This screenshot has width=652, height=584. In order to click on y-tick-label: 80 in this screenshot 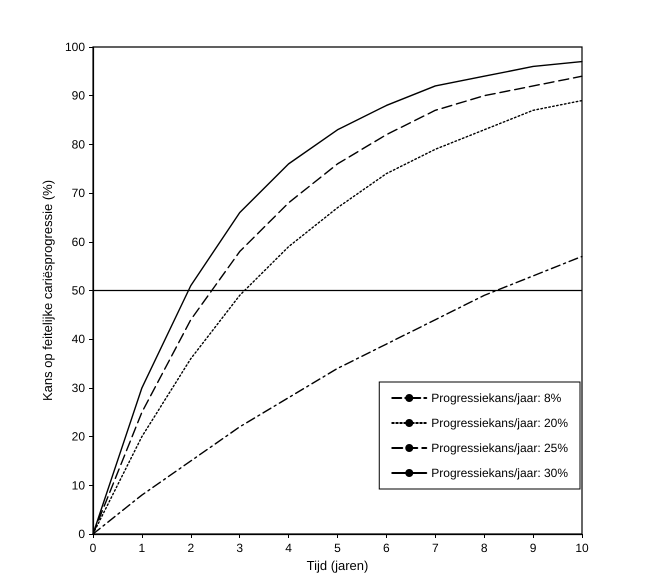, I will do `click(79, 144)`.